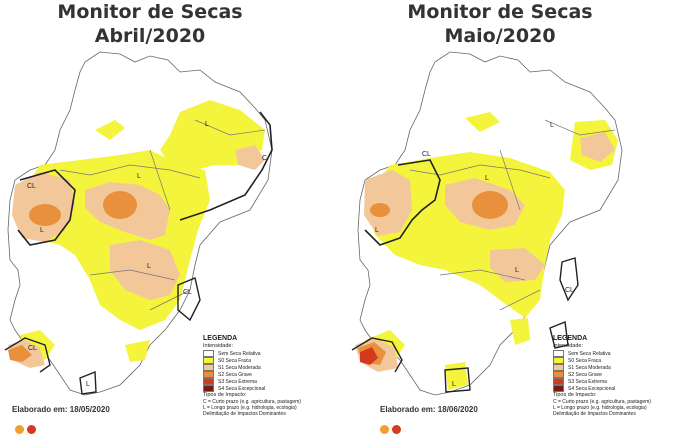 This screenshot has width=700, height=439. I want to click on s1-area-south-central, so click(517, 265).